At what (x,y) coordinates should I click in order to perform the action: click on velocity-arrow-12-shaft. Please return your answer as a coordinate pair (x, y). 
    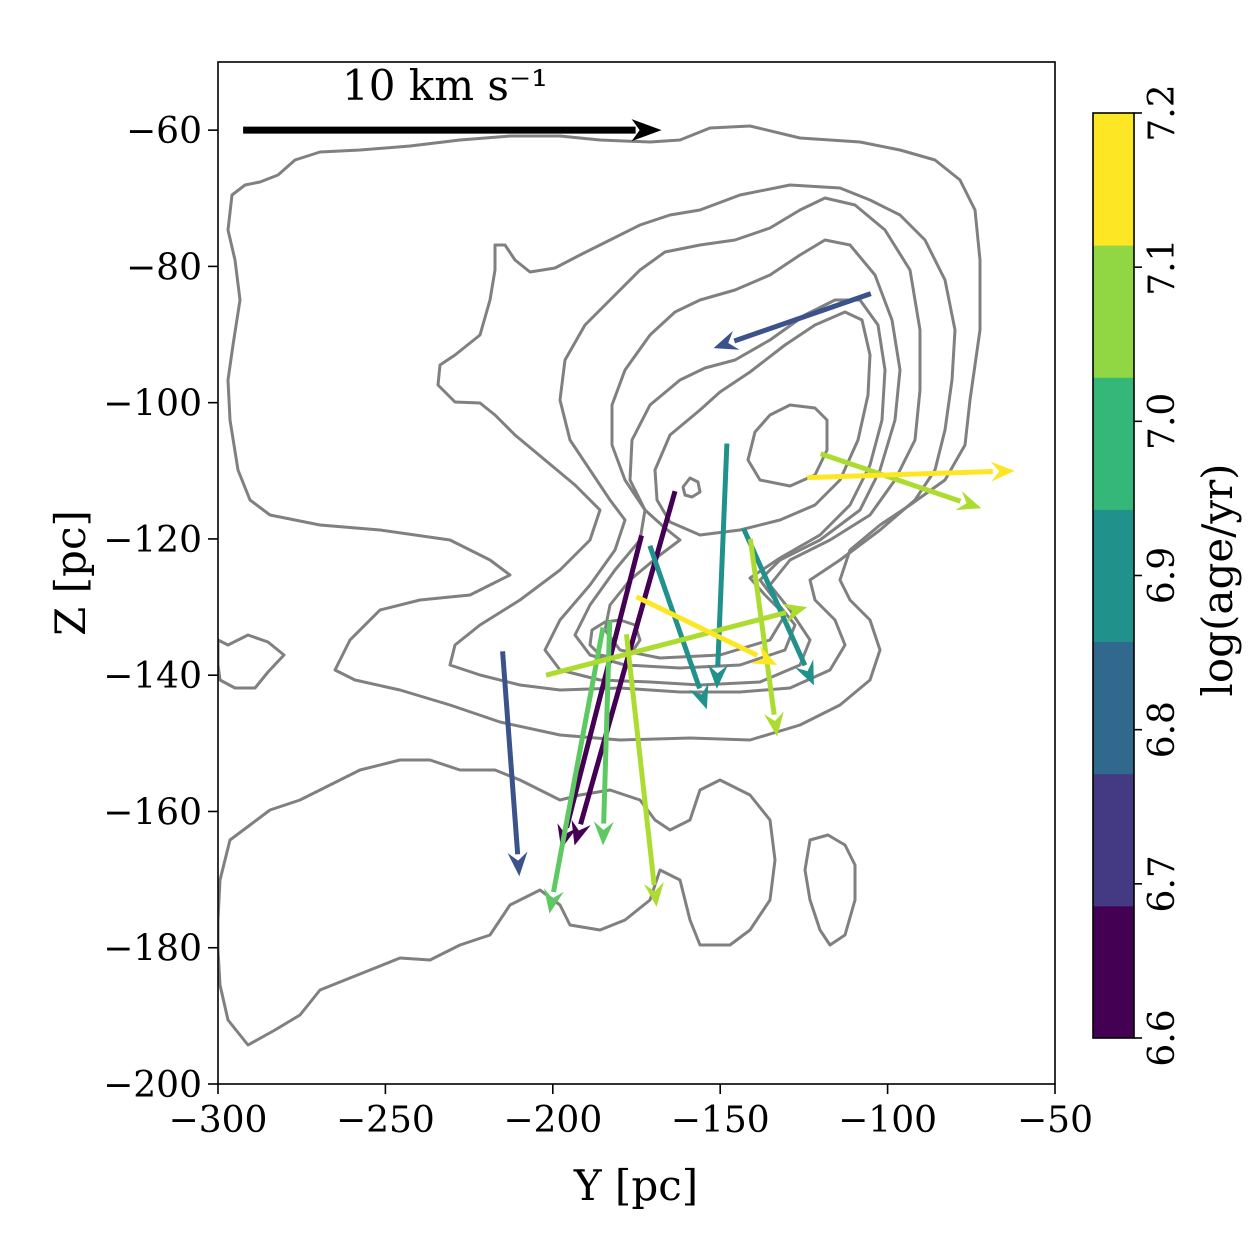
    Looking at the image, I should click on (890, 477).